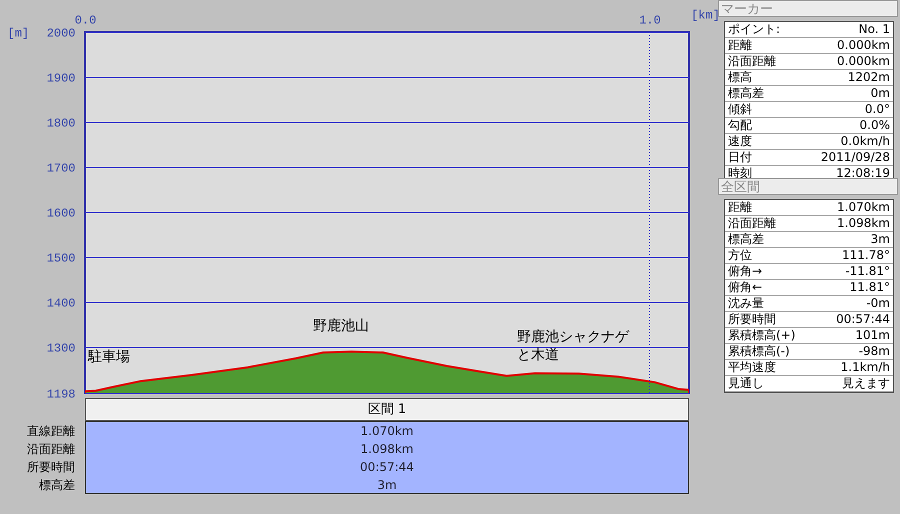  Describe the element at coordinates (870, 287) in the screenshot. I see `text: 11.81°` at that location.